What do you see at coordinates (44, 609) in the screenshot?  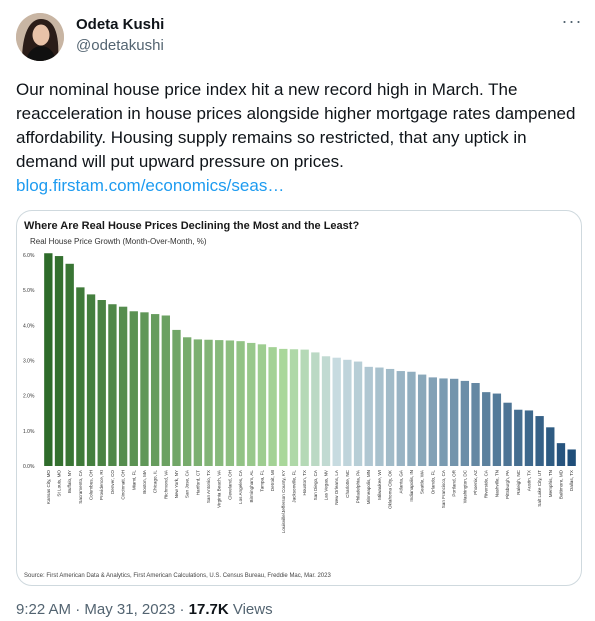 I see `tweet-time: 9:22 AM` at bounding box center [44, 609].